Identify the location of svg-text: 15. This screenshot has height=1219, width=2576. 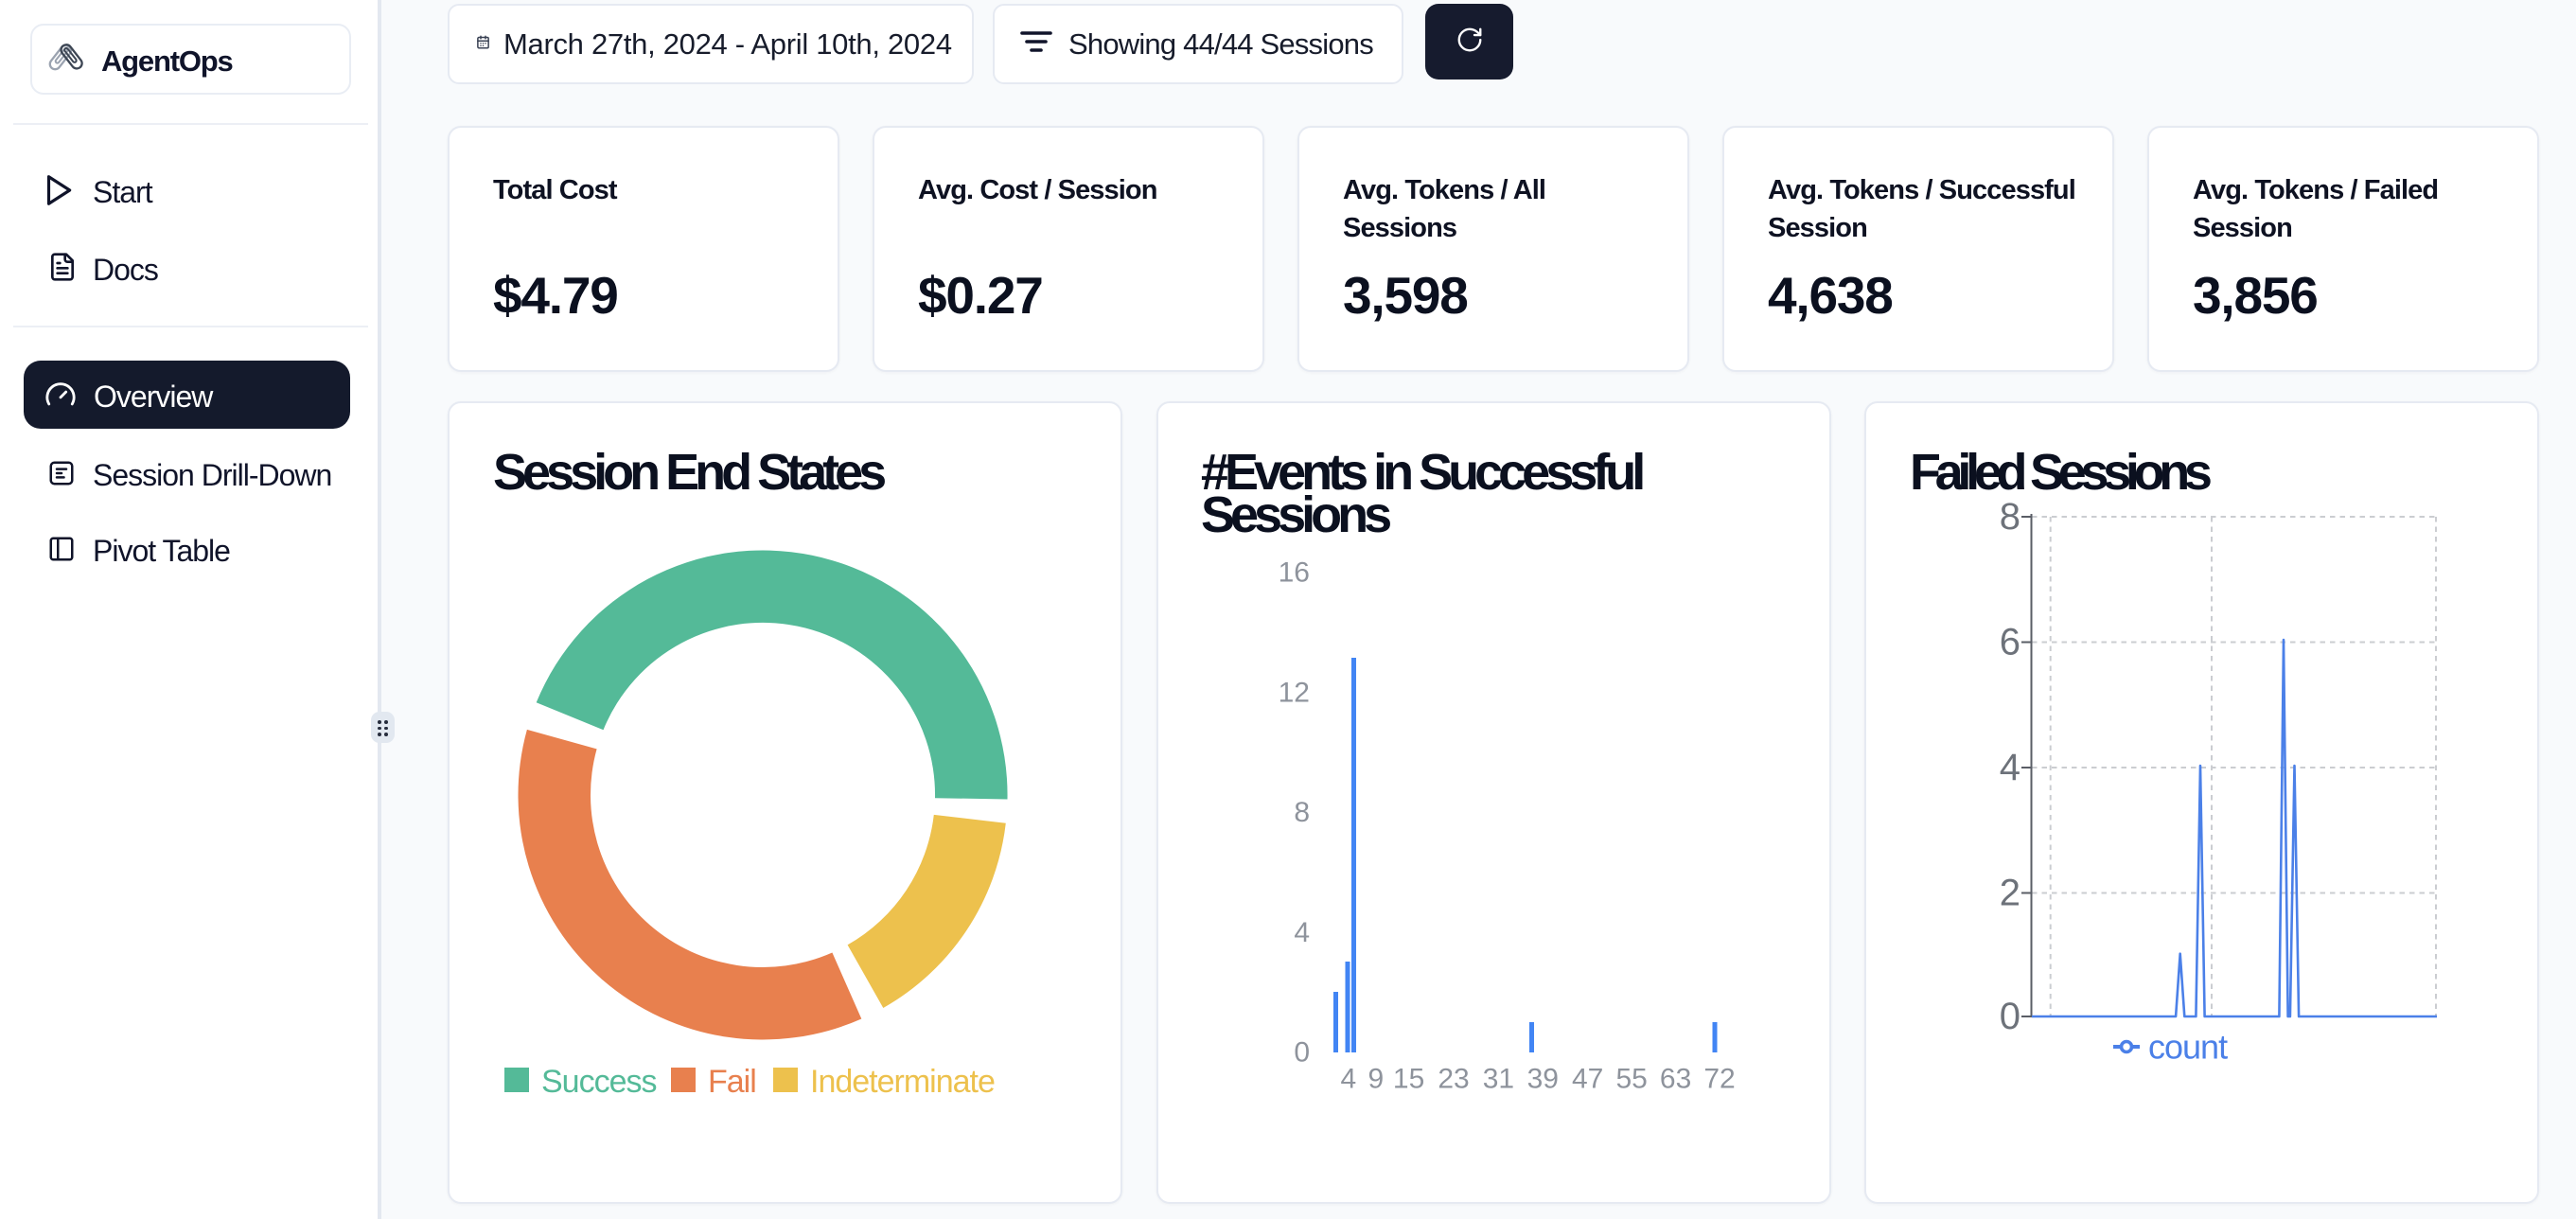
(1408, 1079).